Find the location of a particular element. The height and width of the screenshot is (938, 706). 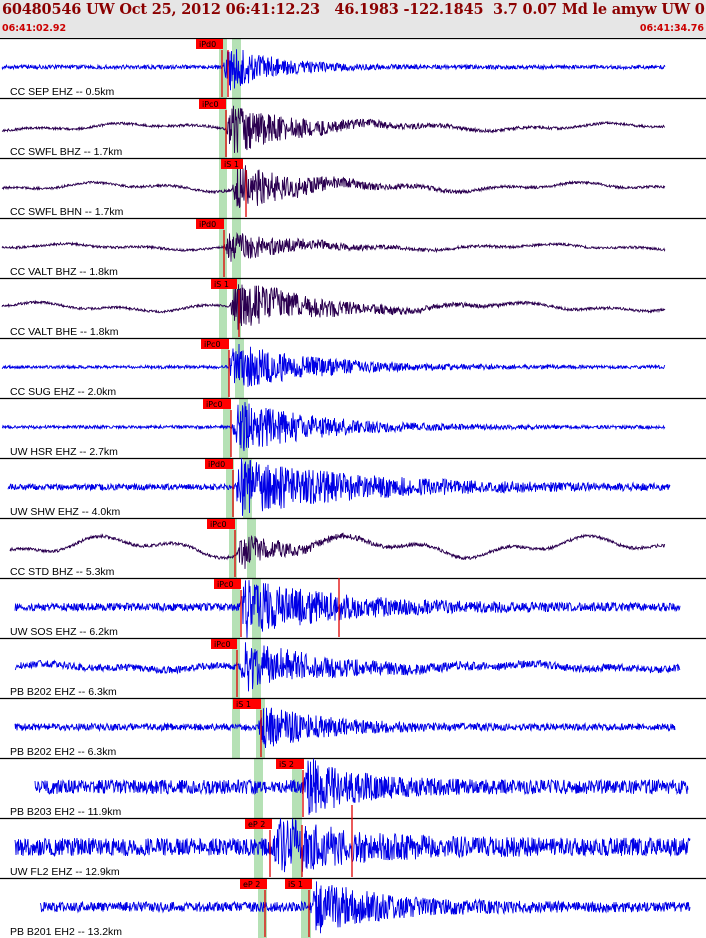

trace-panel: iS 2 PB B203 EH2 -- 11.9km is located at coordinates (353, 788).